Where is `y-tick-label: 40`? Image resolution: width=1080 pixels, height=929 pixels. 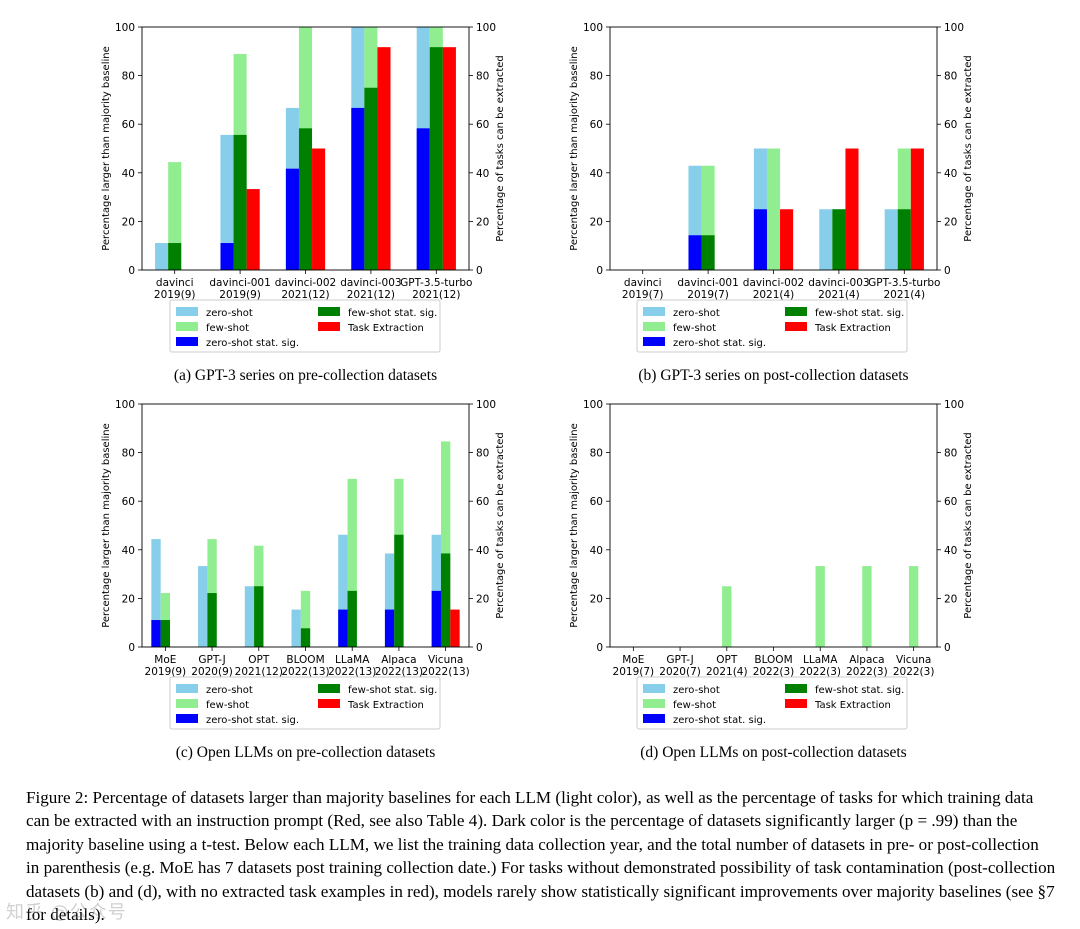 y-tick-label: 40 is located at coordinates (128, 551).